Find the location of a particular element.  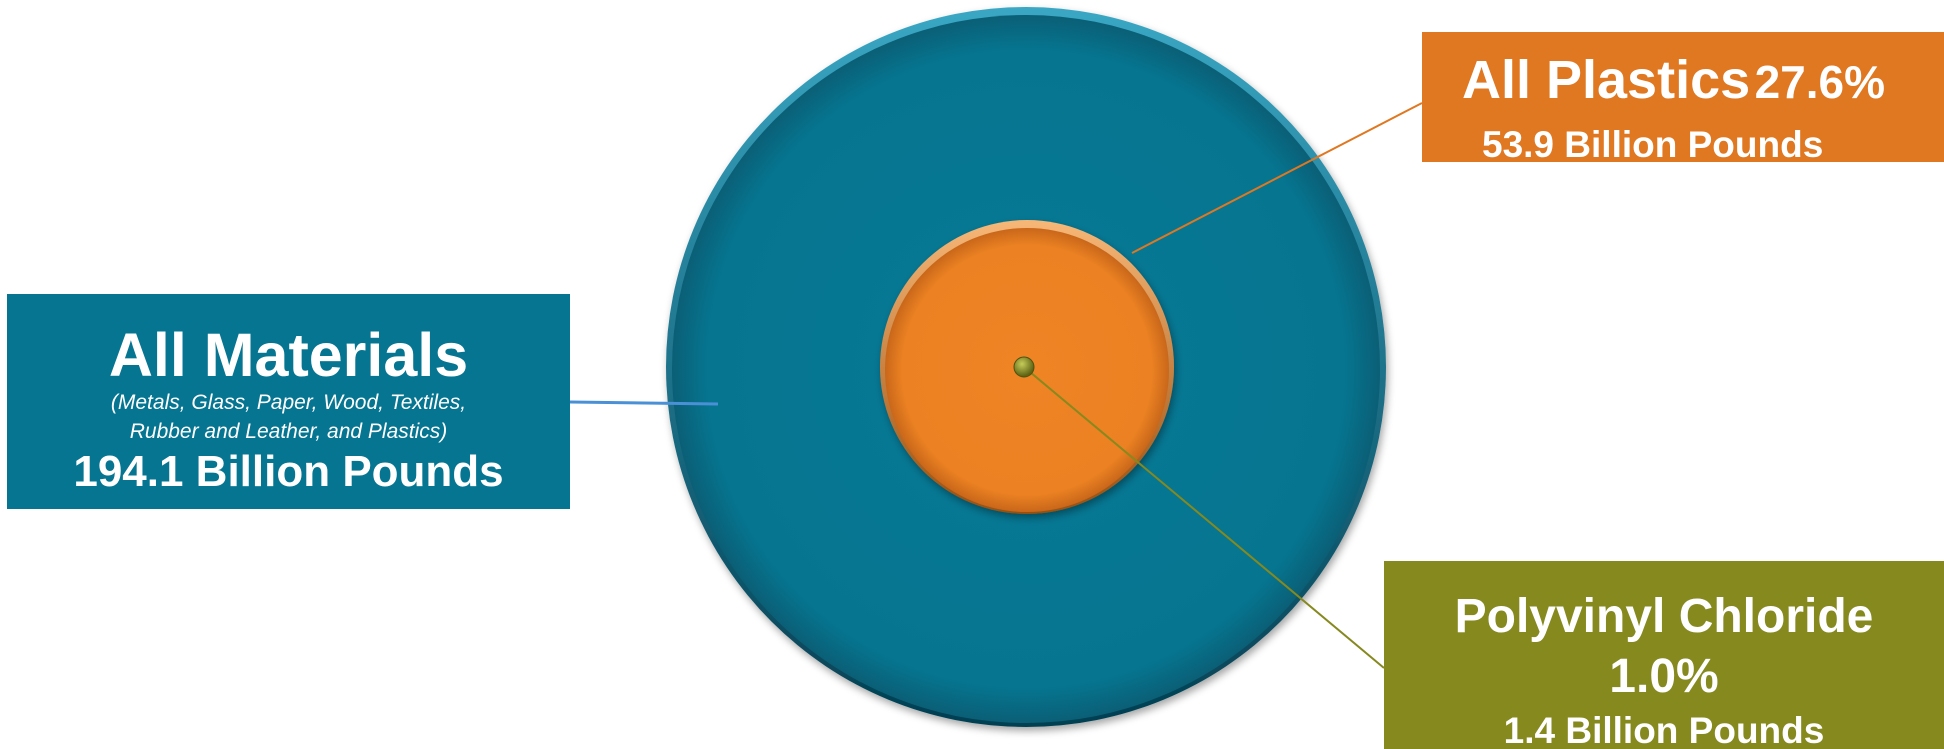

all-plastics-leader-line is located at coordinates (1277, 178).